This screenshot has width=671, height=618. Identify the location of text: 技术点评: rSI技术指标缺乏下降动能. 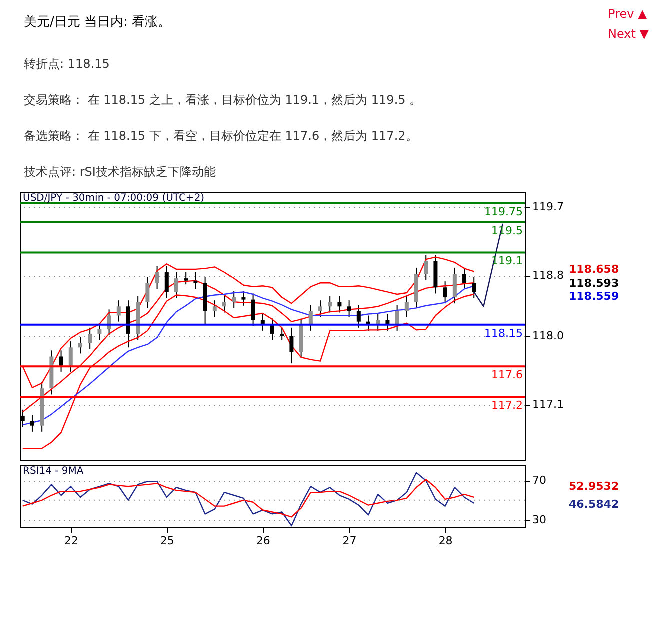
(119, 172).